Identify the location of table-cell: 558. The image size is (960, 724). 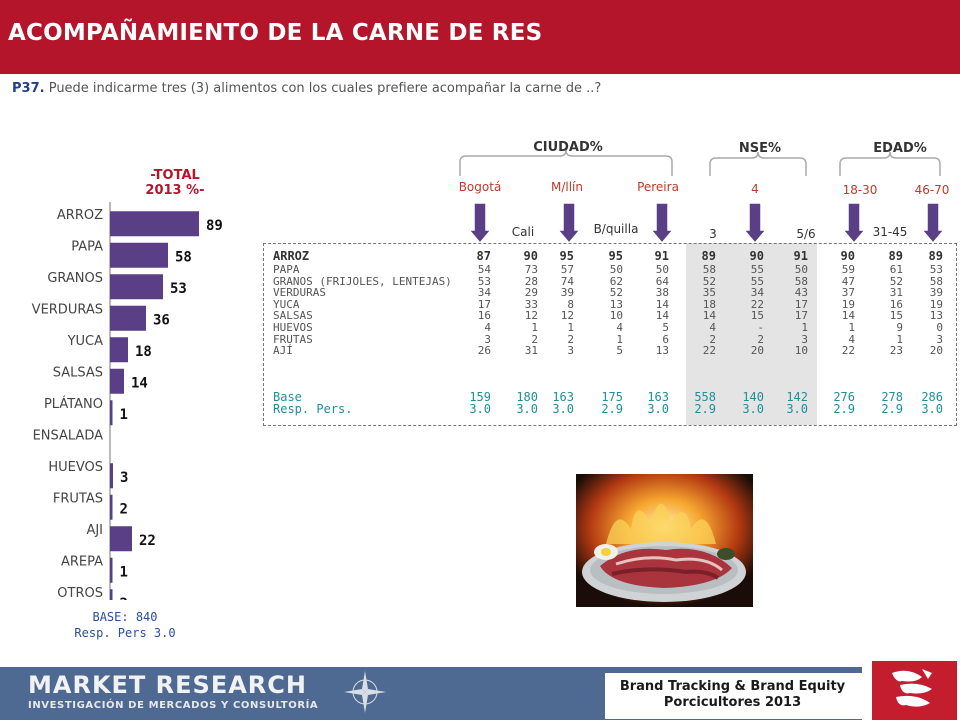
(705, 397).